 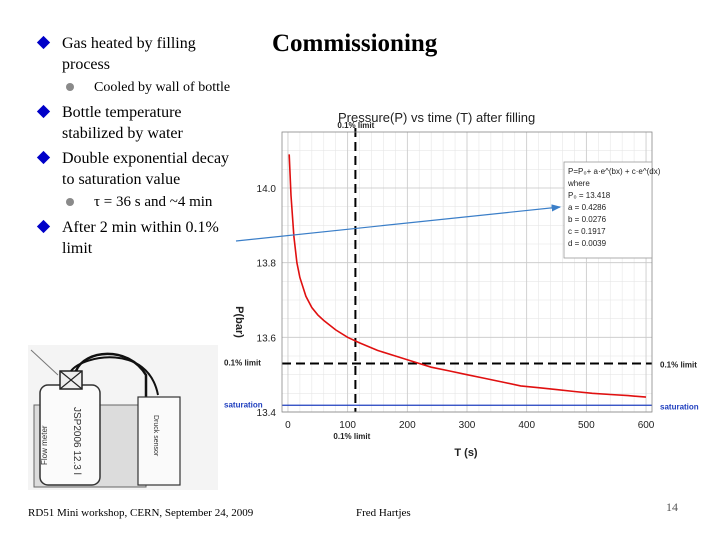 What do you see at coordinates (526, 425) in the screenshot?
I see `x-tick-label: 400` at bounding box center [526, 425].